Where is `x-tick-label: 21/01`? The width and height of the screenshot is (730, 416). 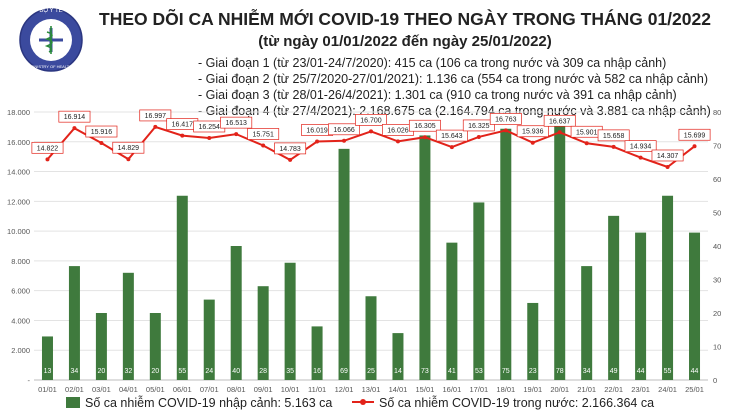
x-tick-label: 21/01 is located at coordinates (586, 389).